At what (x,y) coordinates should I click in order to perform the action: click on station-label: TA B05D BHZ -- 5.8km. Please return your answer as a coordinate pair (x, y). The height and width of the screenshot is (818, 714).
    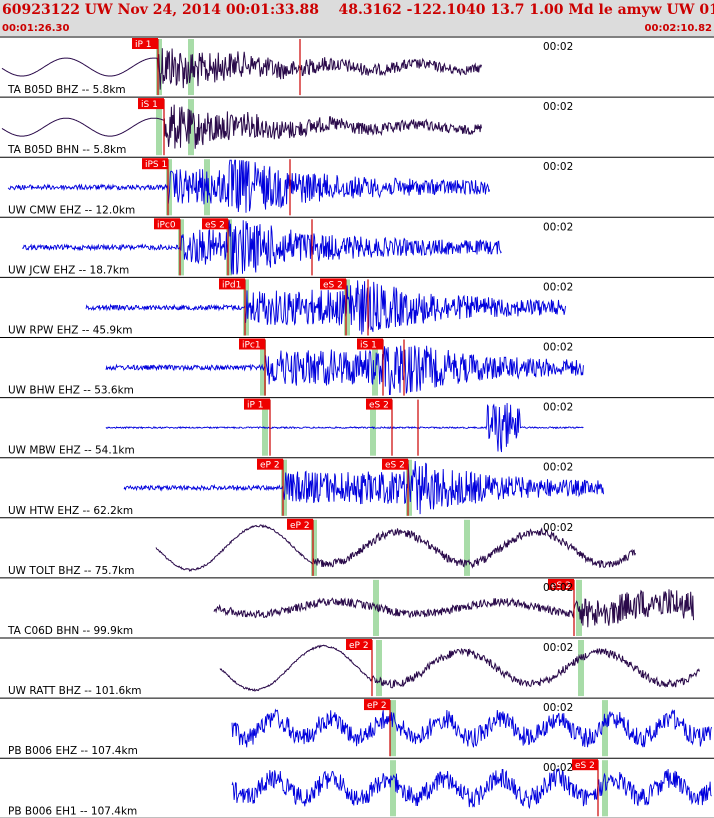
    Looking at the image, I should click on (66, 90).